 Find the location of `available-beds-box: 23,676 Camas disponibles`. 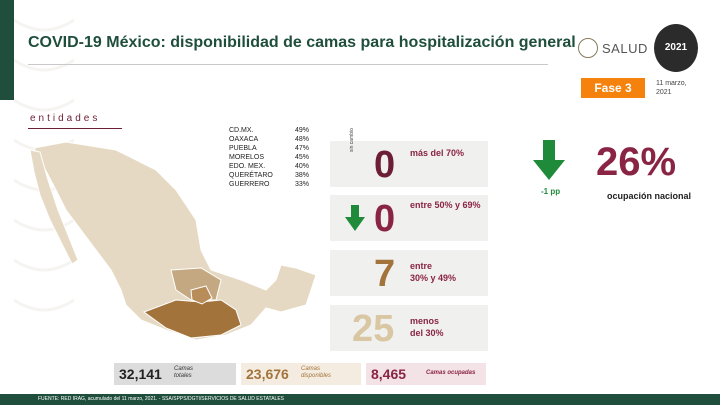

available-beds-box: 23,676 Camas disponibles is located at coordinates (301, 374).